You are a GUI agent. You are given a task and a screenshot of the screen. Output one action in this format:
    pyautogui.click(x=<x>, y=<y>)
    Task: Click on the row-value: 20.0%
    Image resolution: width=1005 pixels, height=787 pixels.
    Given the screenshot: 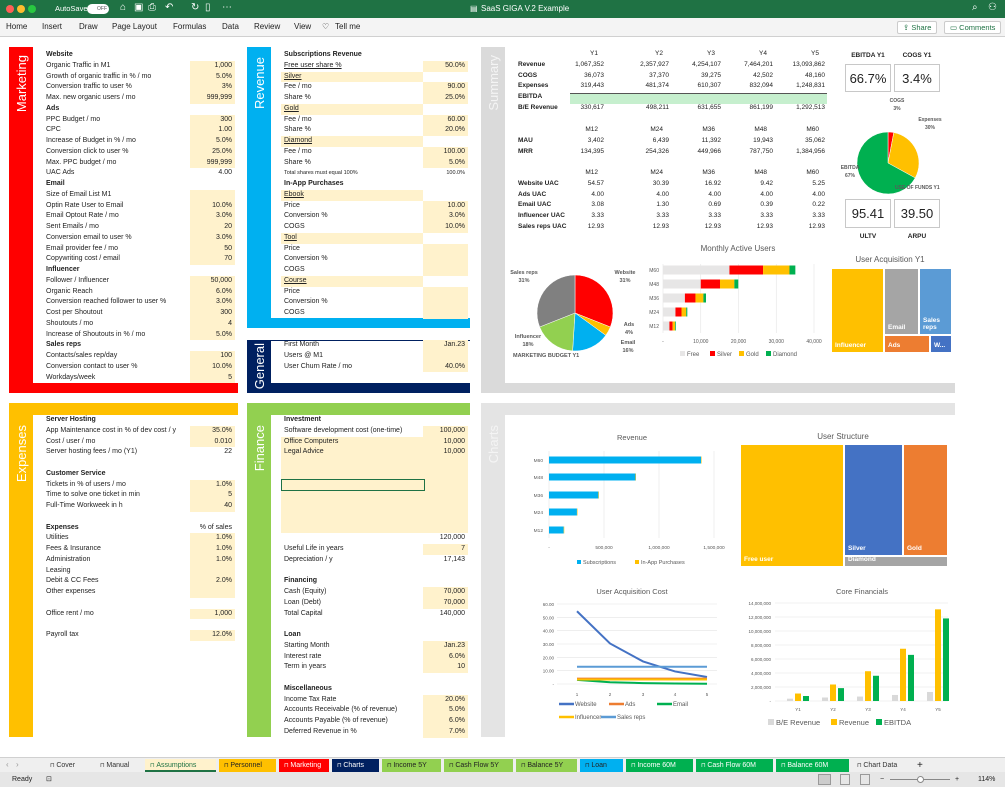 What is the action you would take?
    pyautogui.click(x=445, y=700)
    